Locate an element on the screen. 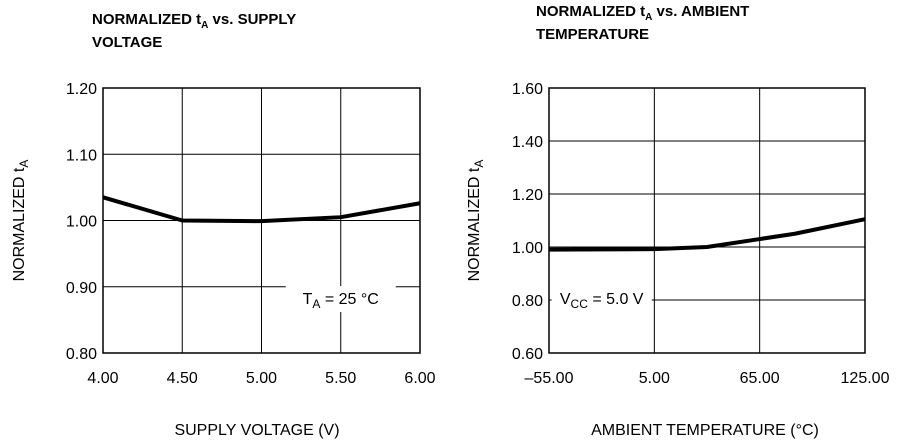  annotation-label: TA = 25 °C is located at coordinates (341, 301).